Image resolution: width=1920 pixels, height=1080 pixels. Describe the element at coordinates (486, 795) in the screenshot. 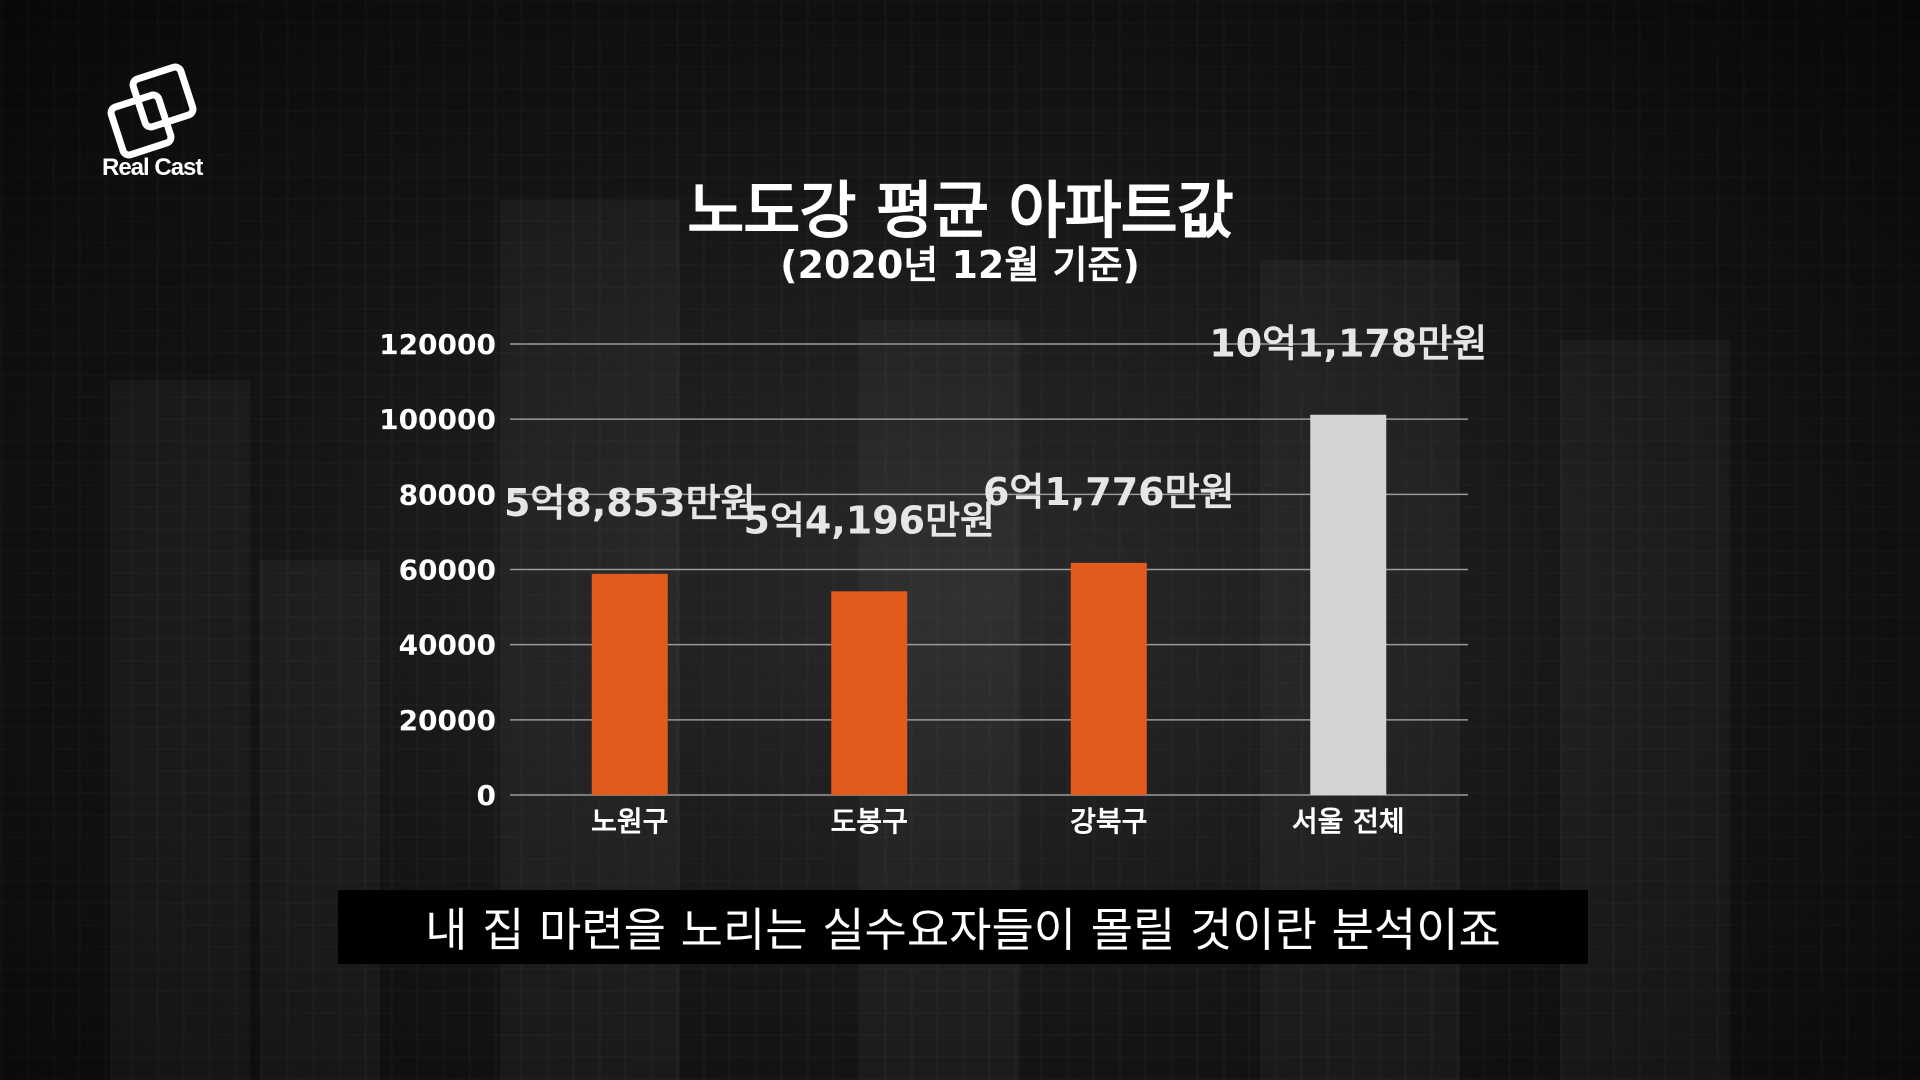

I see `y-tick-label: 0` at that location.